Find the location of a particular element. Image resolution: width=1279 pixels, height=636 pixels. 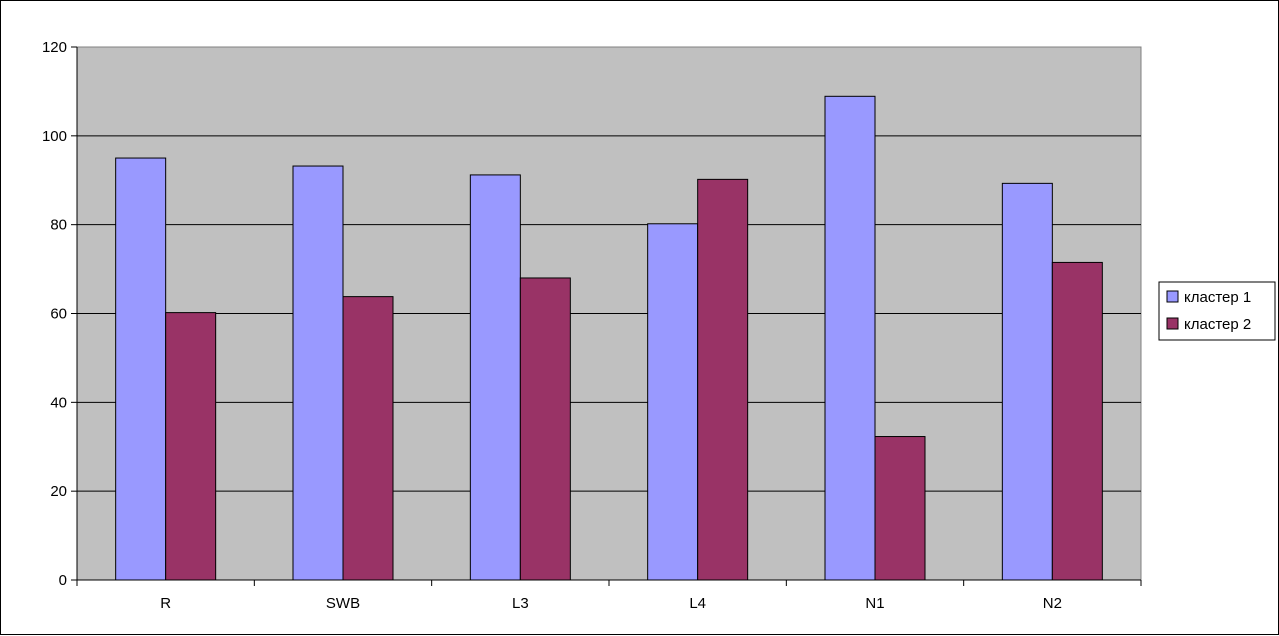

legend-label-cluster-2: кластер 2 is located at coordinates (1217, 324).